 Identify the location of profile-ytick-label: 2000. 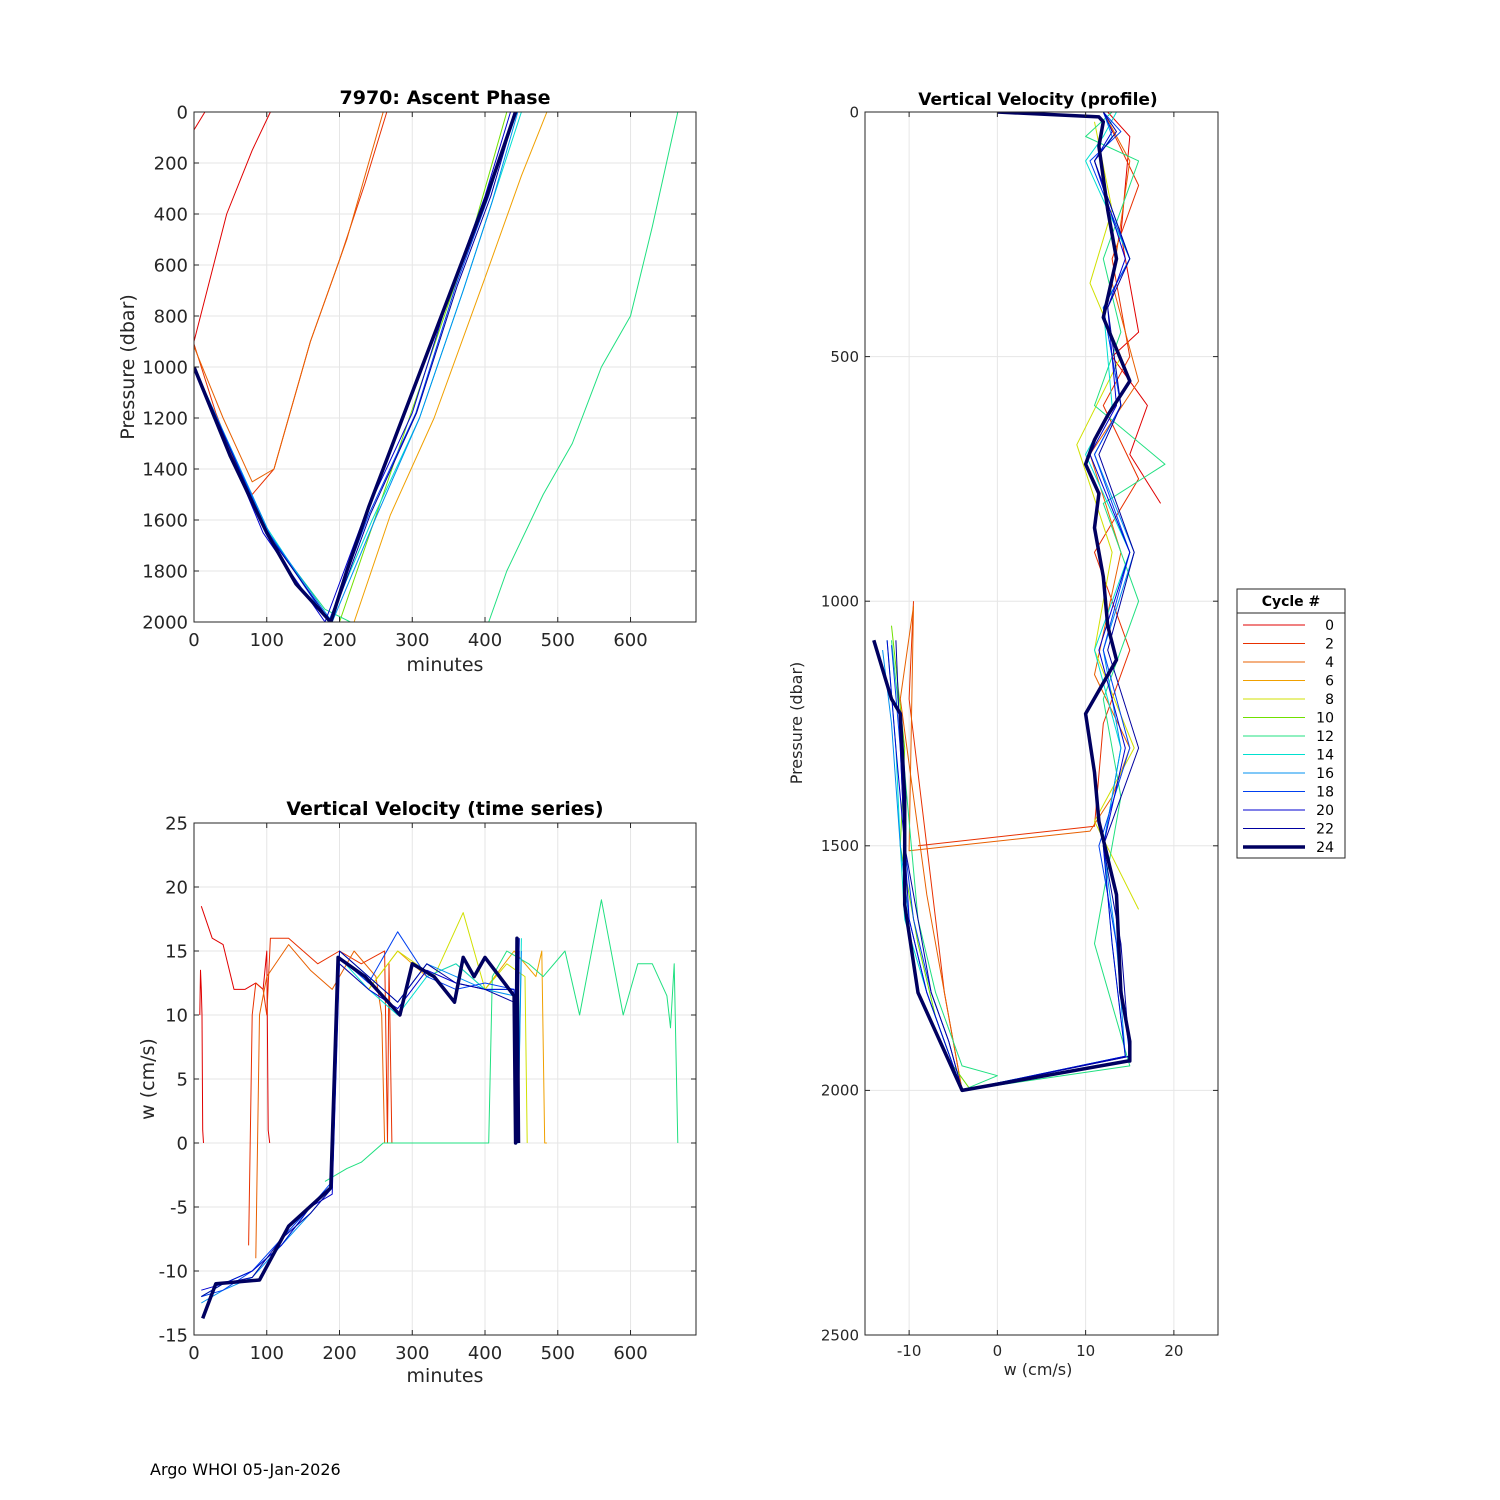
(840, 1091).